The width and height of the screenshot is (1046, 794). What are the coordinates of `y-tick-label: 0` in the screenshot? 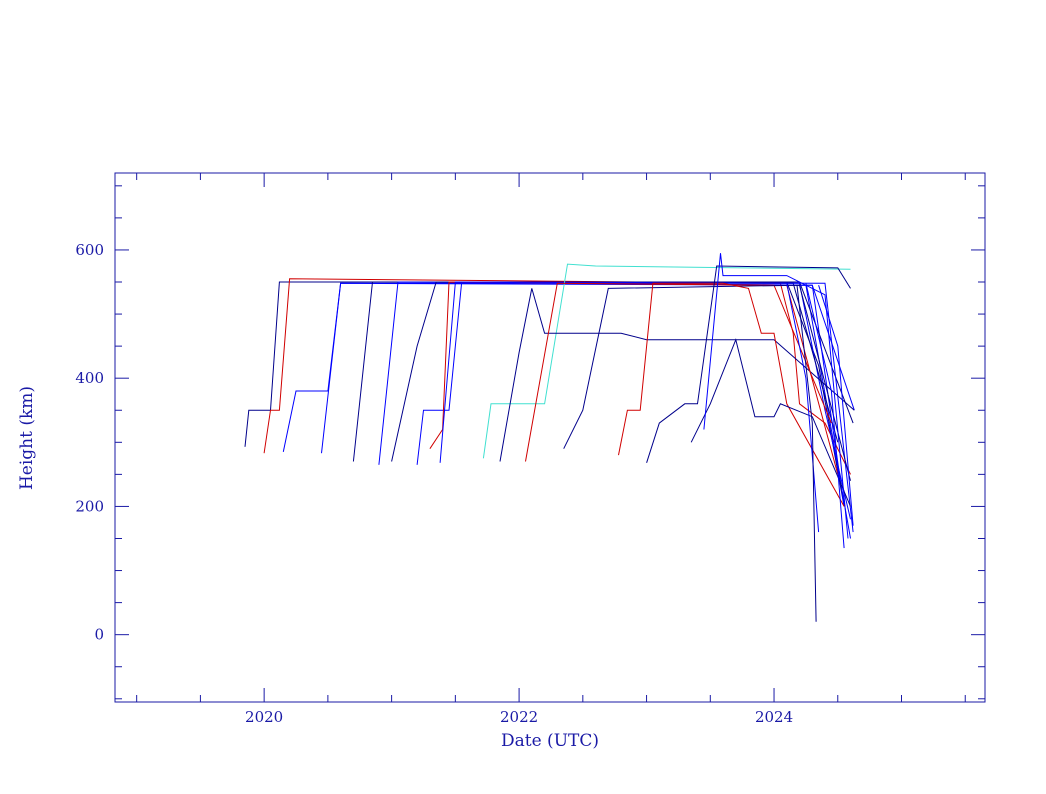 It's located at (99, 635).